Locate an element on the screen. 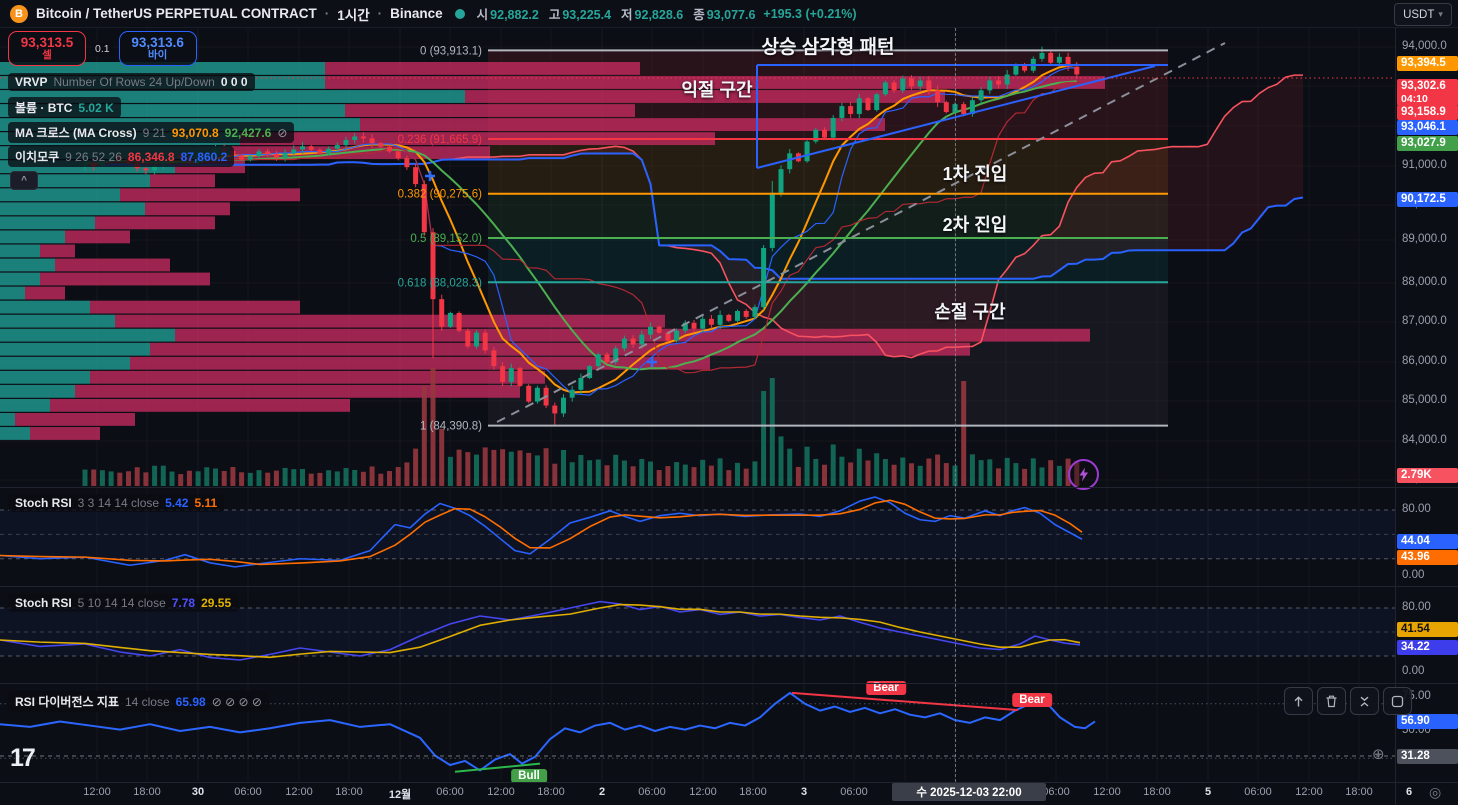  price-badge: 44.04 is located at coordinates (1427, 541).